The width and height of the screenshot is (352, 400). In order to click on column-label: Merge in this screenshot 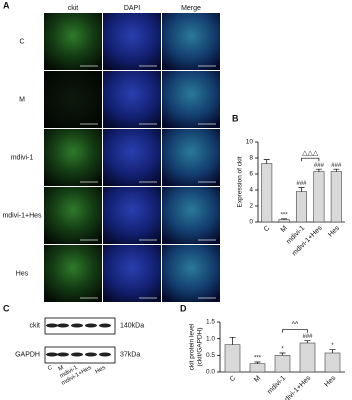, I will do `click(191, 8)`.